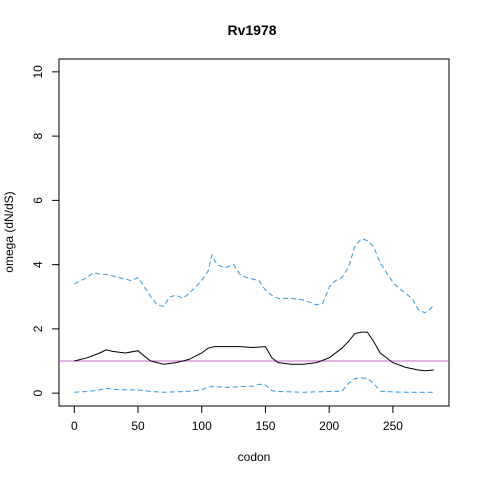 This screenshot has width=480, height=480. I want to click on x-tick-label: 200, so click(329, 426).